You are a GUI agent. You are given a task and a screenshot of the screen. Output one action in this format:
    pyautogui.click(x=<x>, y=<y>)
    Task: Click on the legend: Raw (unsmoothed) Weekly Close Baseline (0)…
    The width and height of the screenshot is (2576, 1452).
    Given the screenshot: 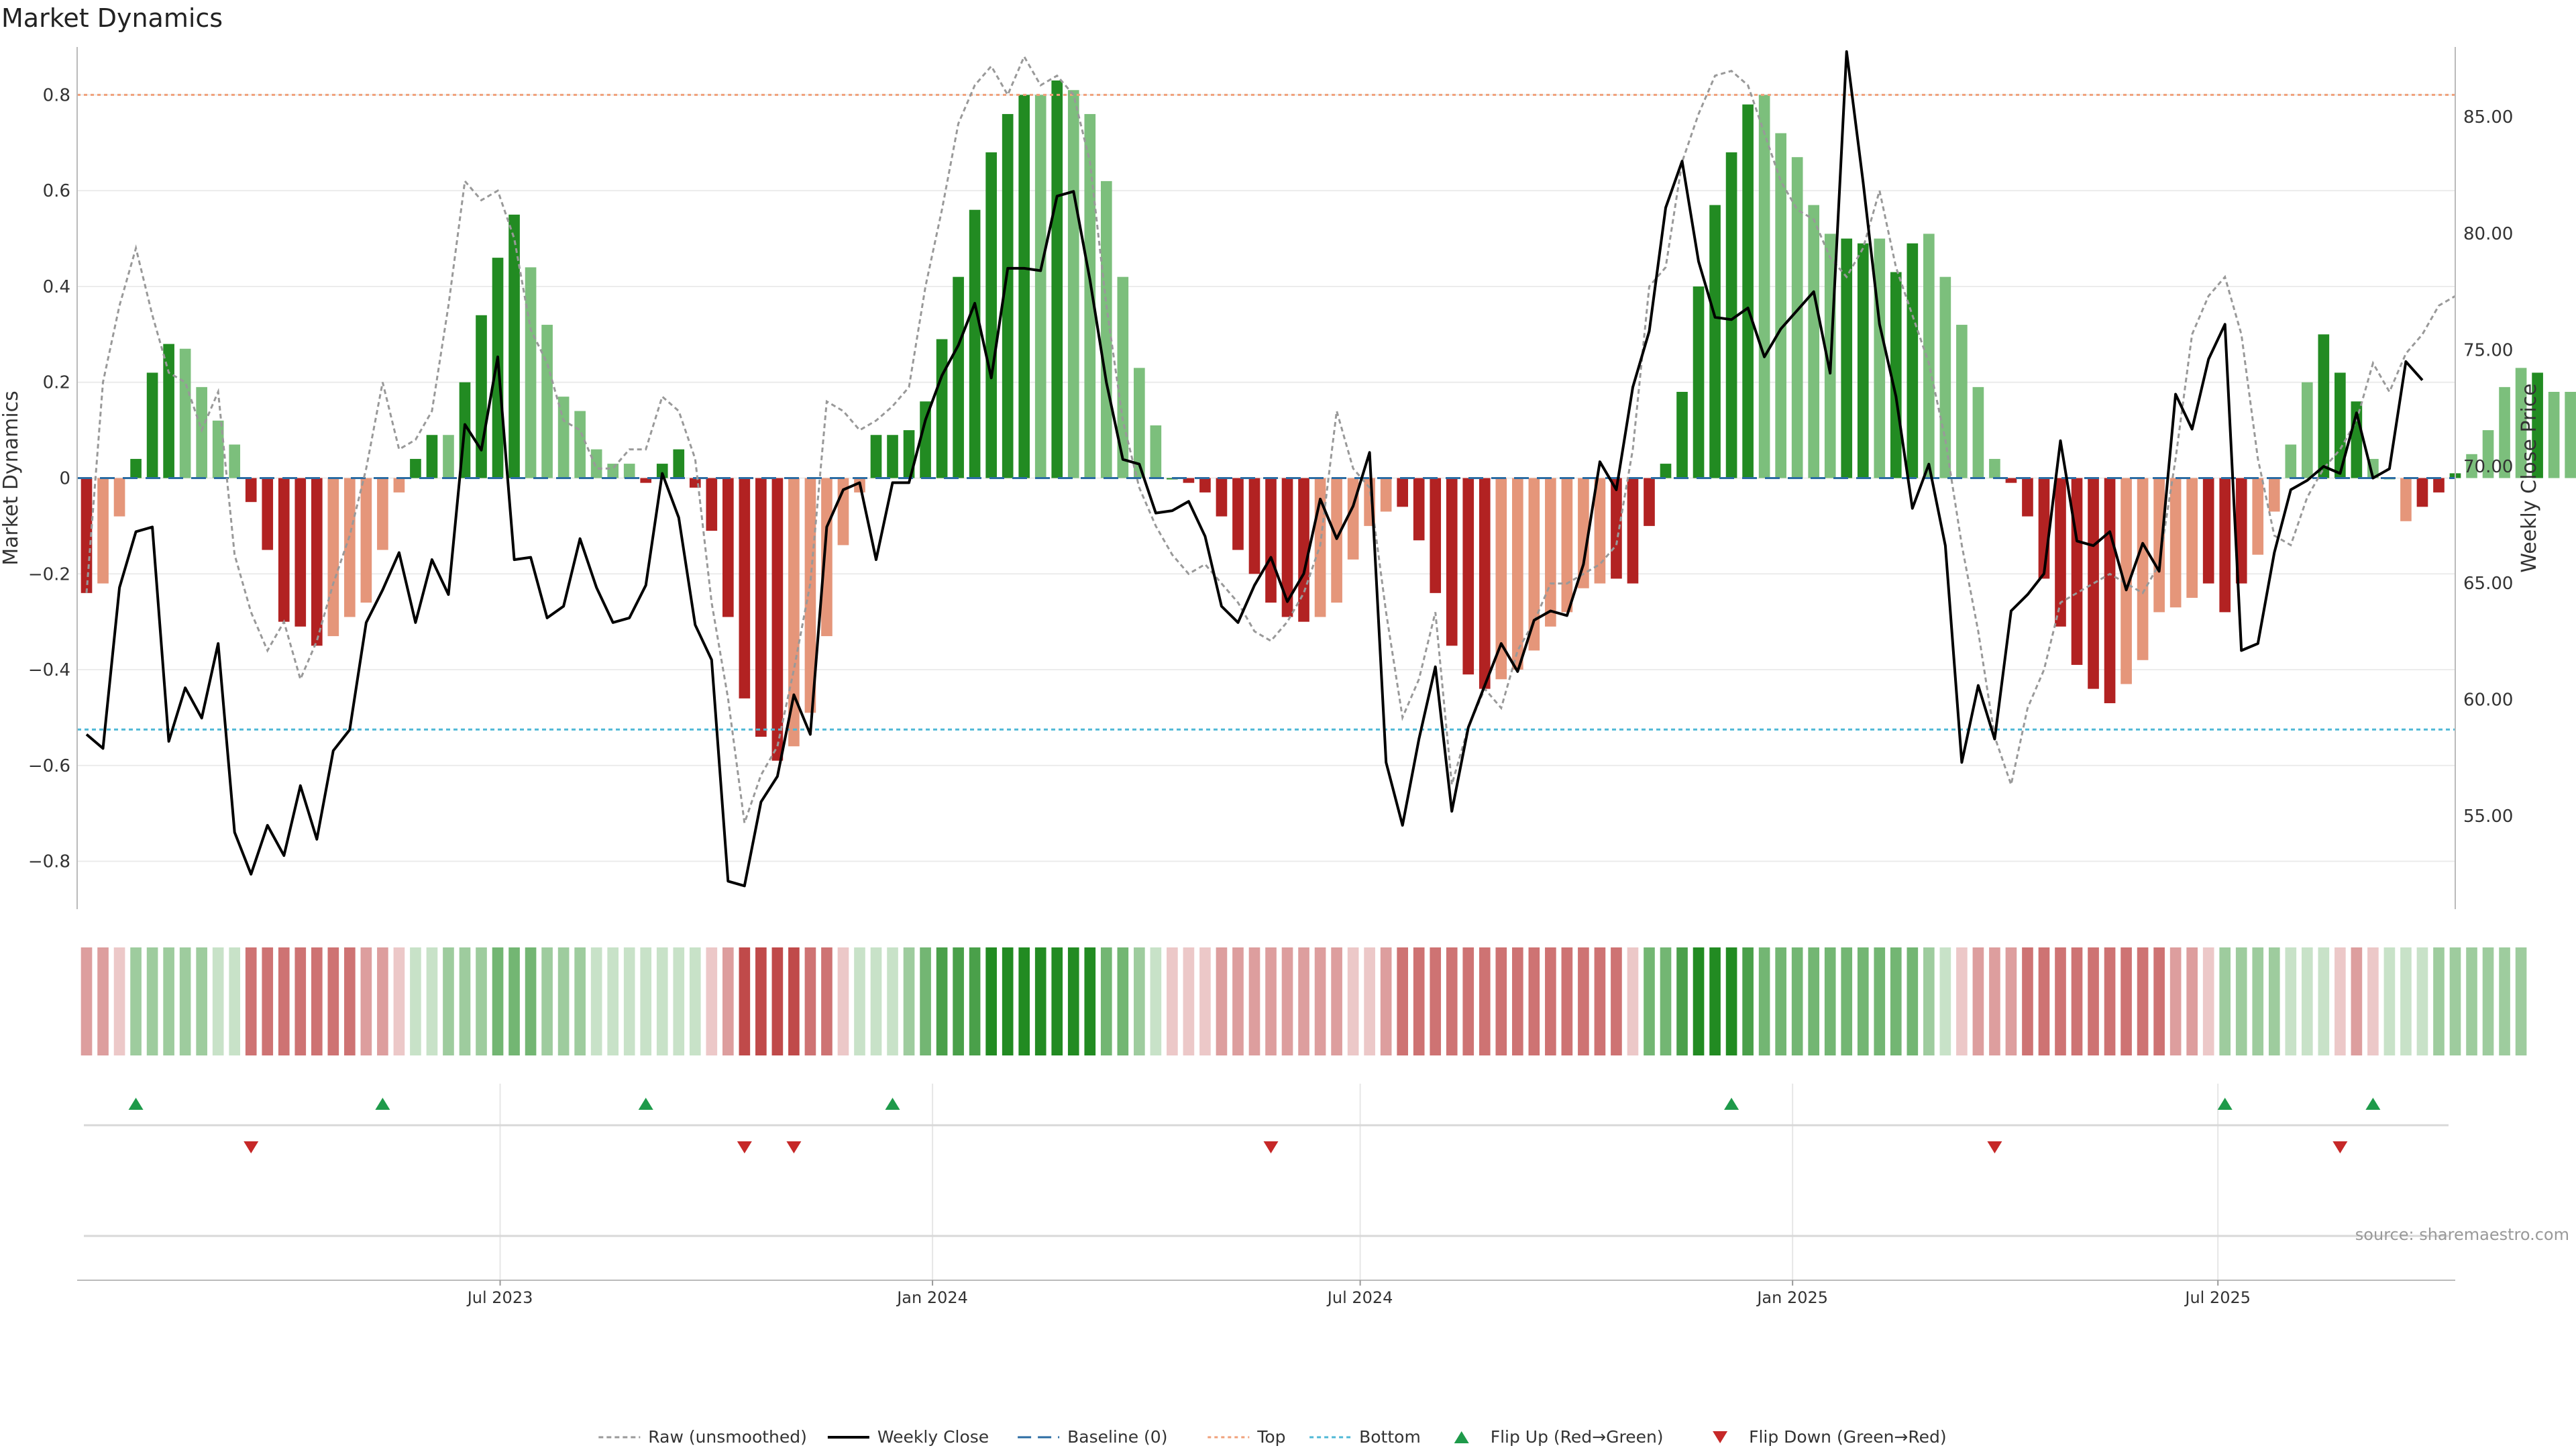 What is the action you would take?
    pyautogui.click(x=1272, y=1437)
    